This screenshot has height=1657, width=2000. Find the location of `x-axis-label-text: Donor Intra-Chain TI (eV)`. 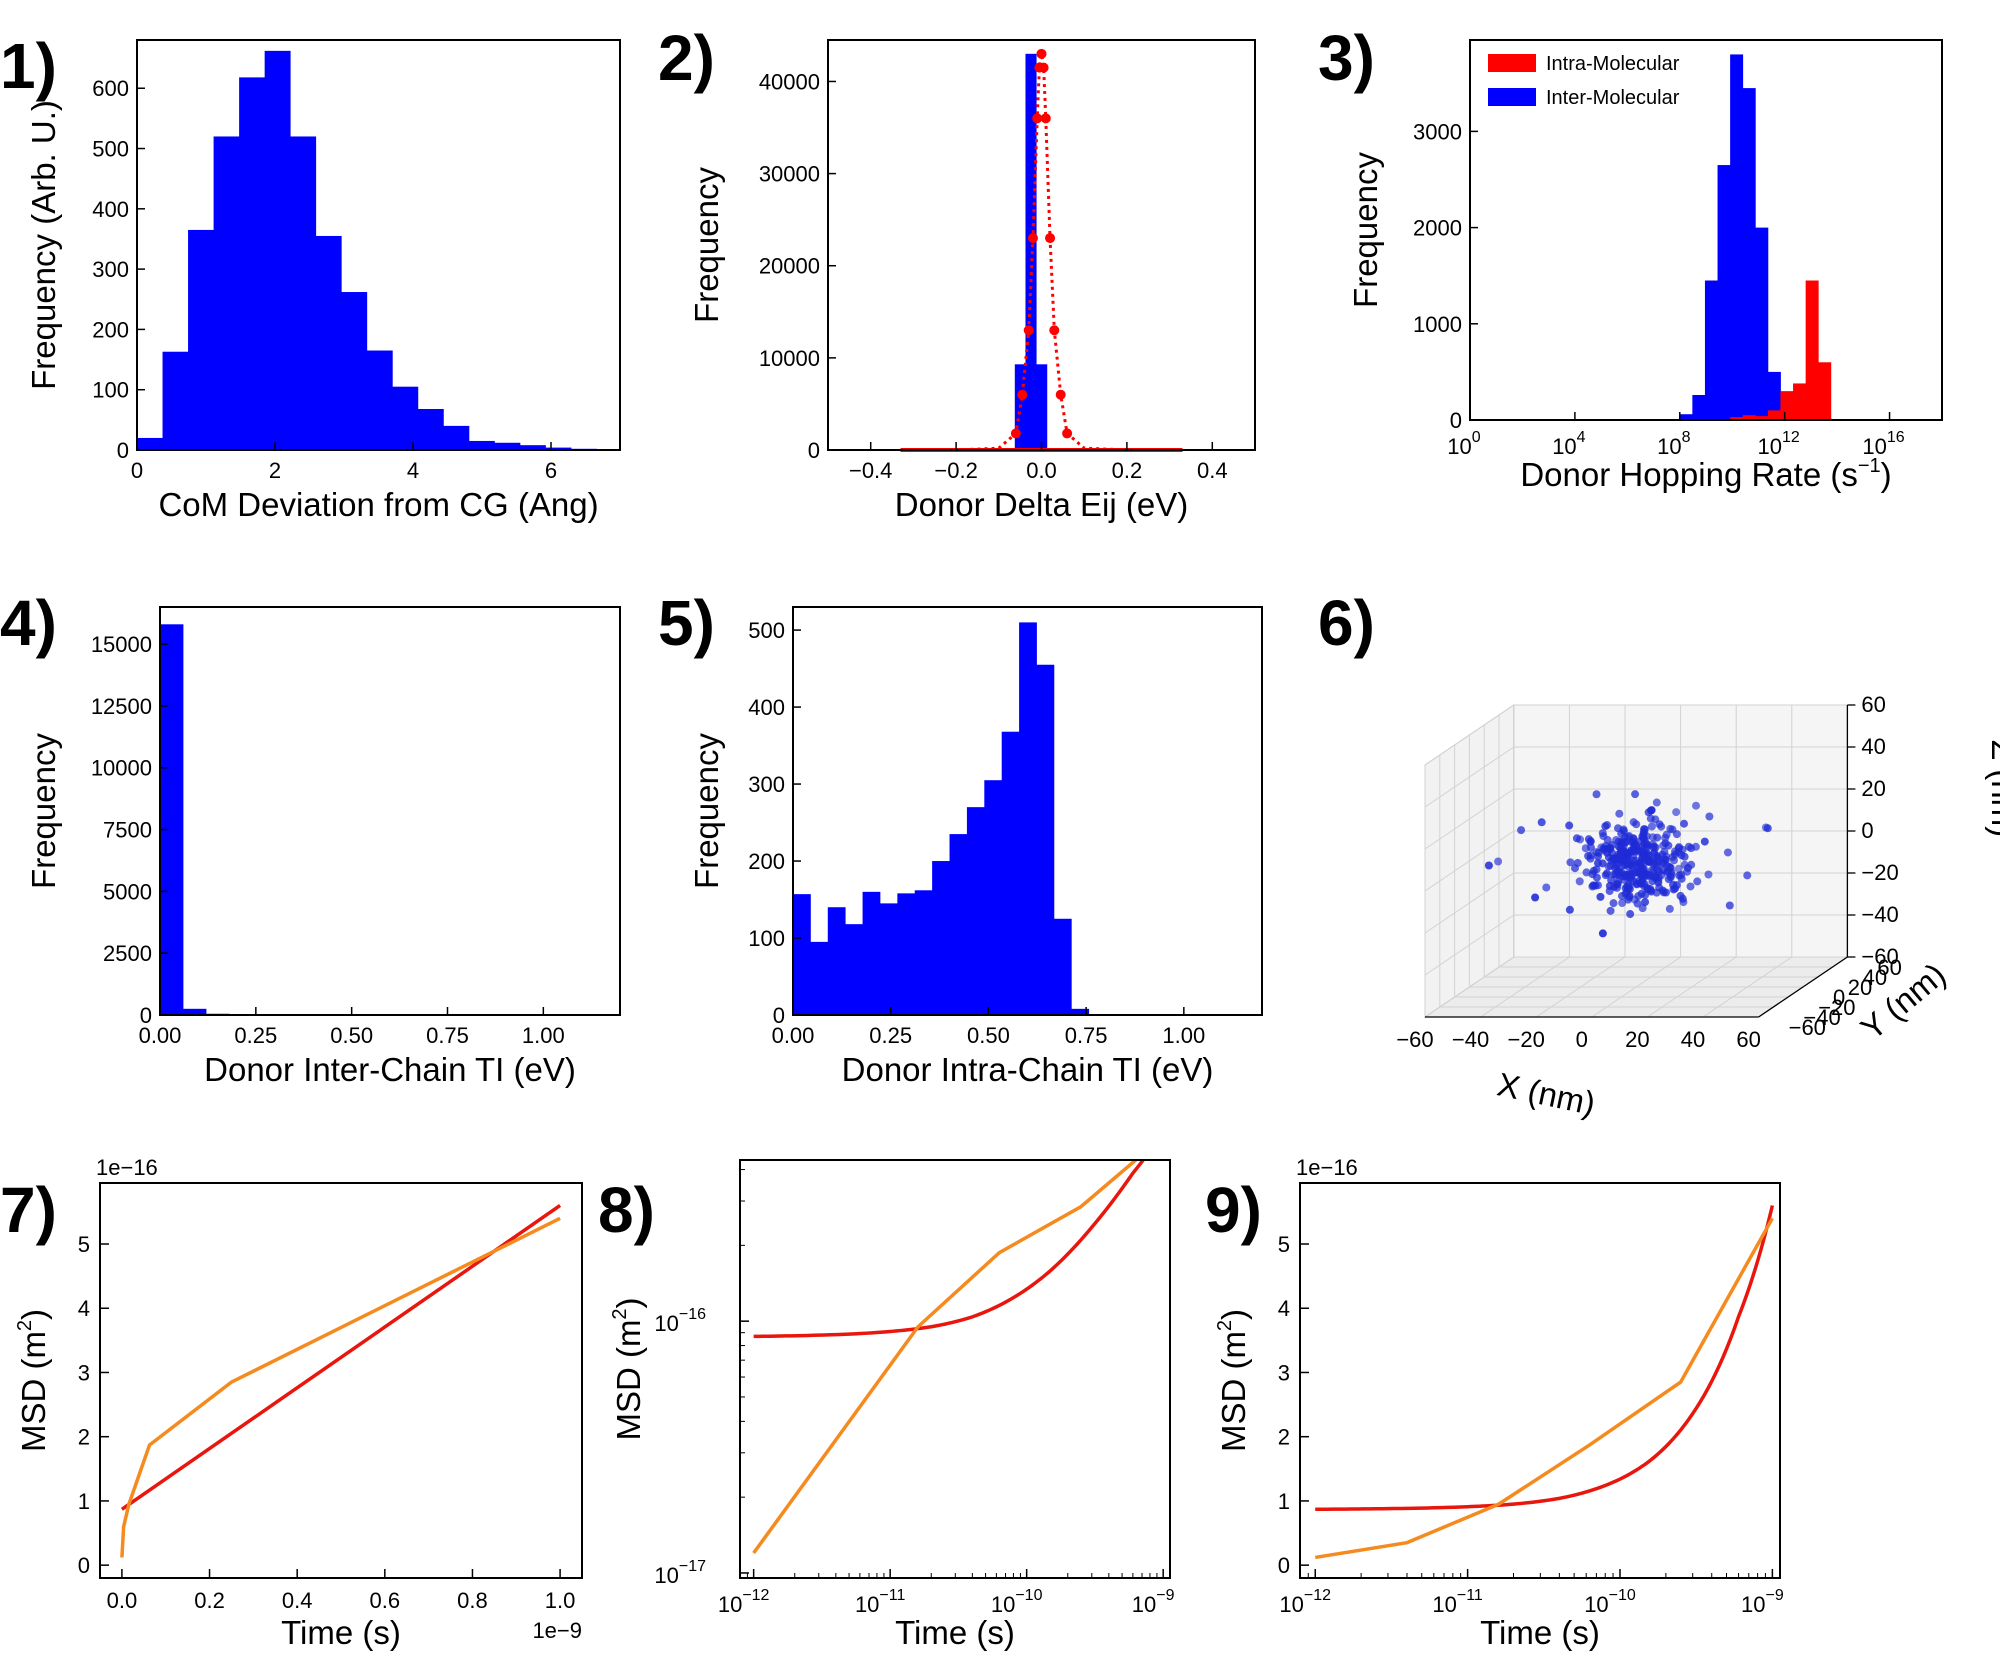

x-axis-label-text: Donor Intra-Chain TI (eV) is located at coordinates (1028, 1069).